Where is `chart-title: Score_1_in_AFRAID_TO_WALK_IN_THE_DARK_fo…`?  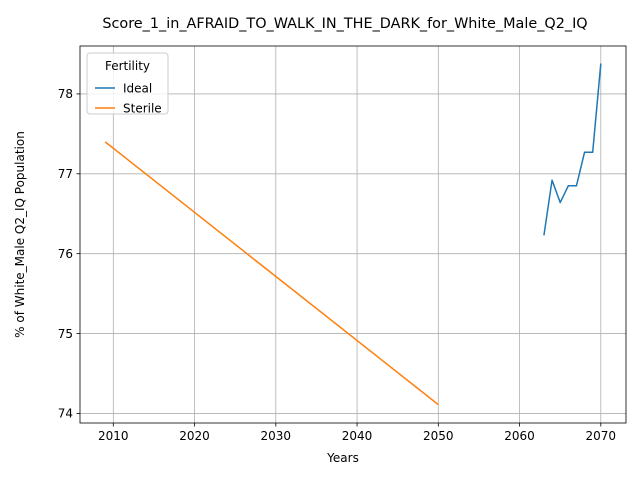 chart-title: Score_1_in_AFRAID_TO_WALK_IN_THE_DARK_fo… is located at coordinates (344, 24).